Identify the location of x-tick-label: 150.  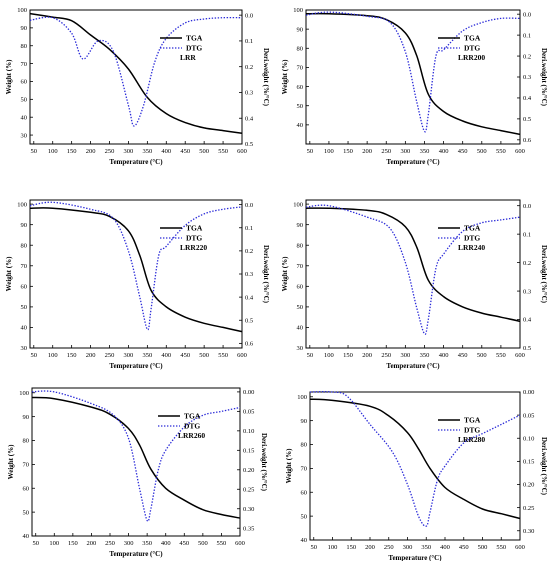
(351, 547).